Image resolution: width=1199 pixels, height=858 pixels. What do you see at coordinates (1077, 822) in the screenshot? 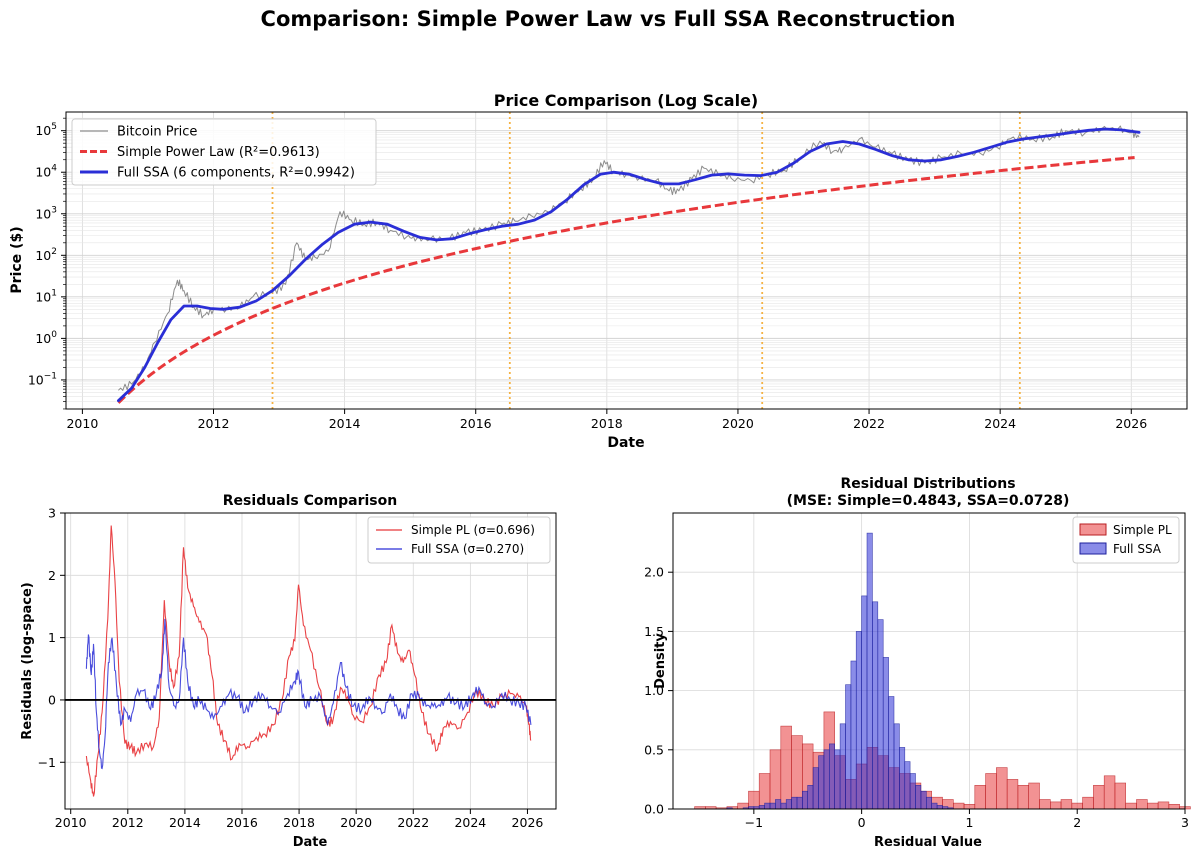
I see `histogram-x-tick-label: 2` at bounding box center [1077, 822].